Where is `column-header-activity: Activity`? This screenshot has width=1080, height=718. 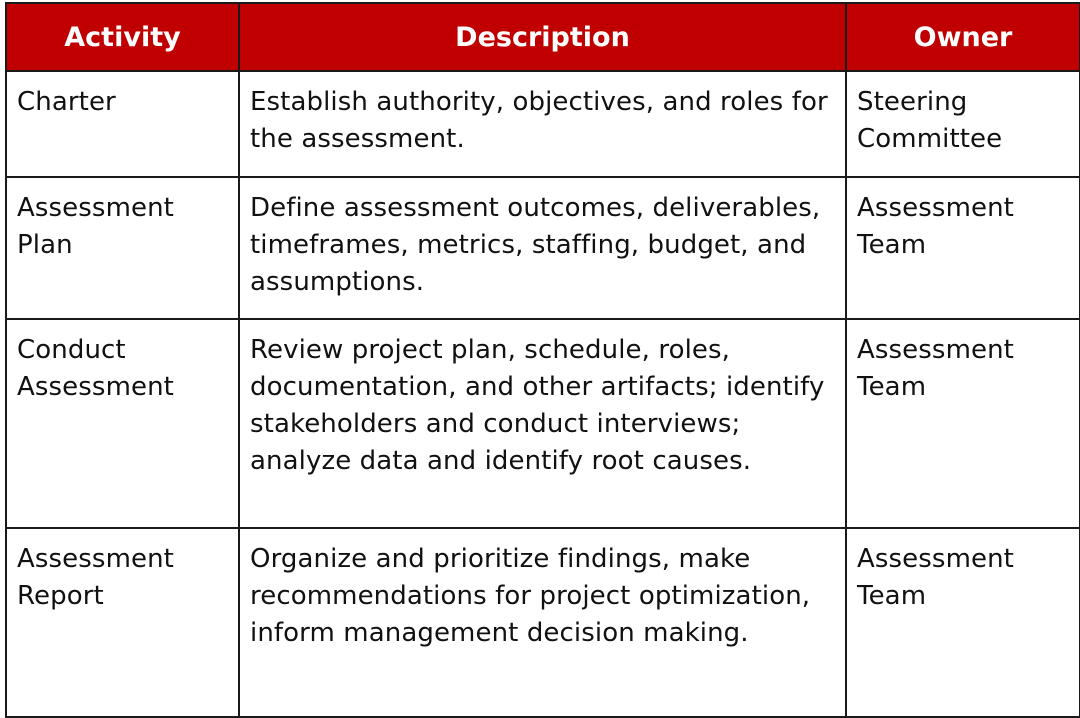 column-header-activity: Activity is located at coordinates (122, 37).